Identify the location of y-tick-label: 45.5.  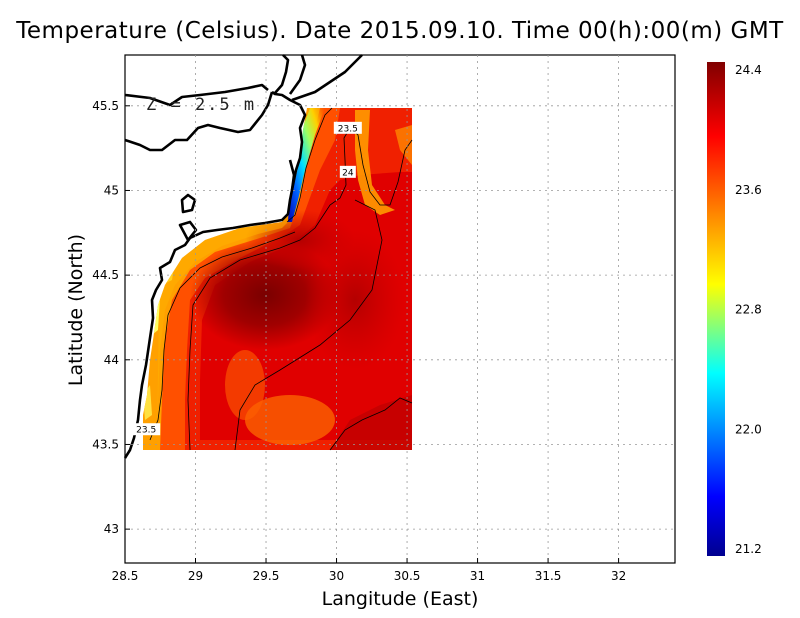
(105, 106).